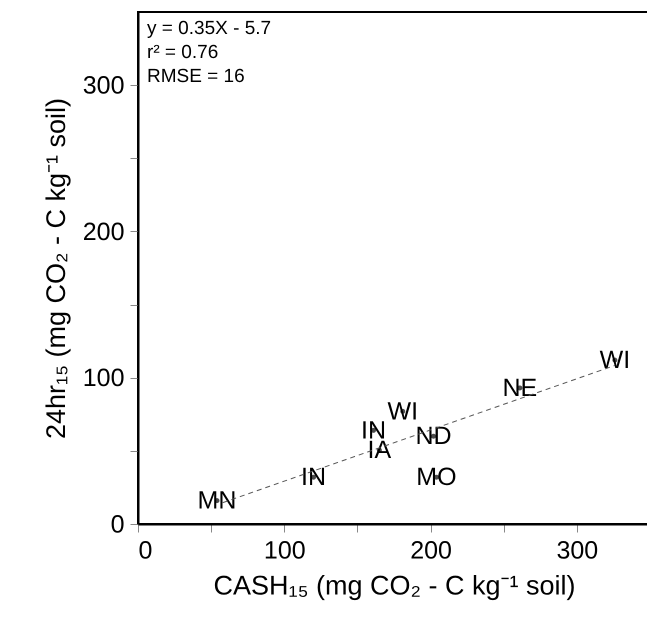  I want to click on y-tick-label: 100, so click(103, 378).